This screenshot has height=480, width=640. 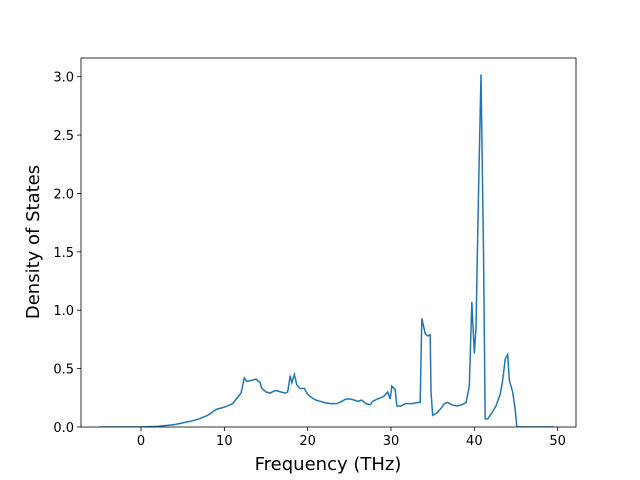 I want to click on y-tick-label: 0.5, so click(x=63, y=370).